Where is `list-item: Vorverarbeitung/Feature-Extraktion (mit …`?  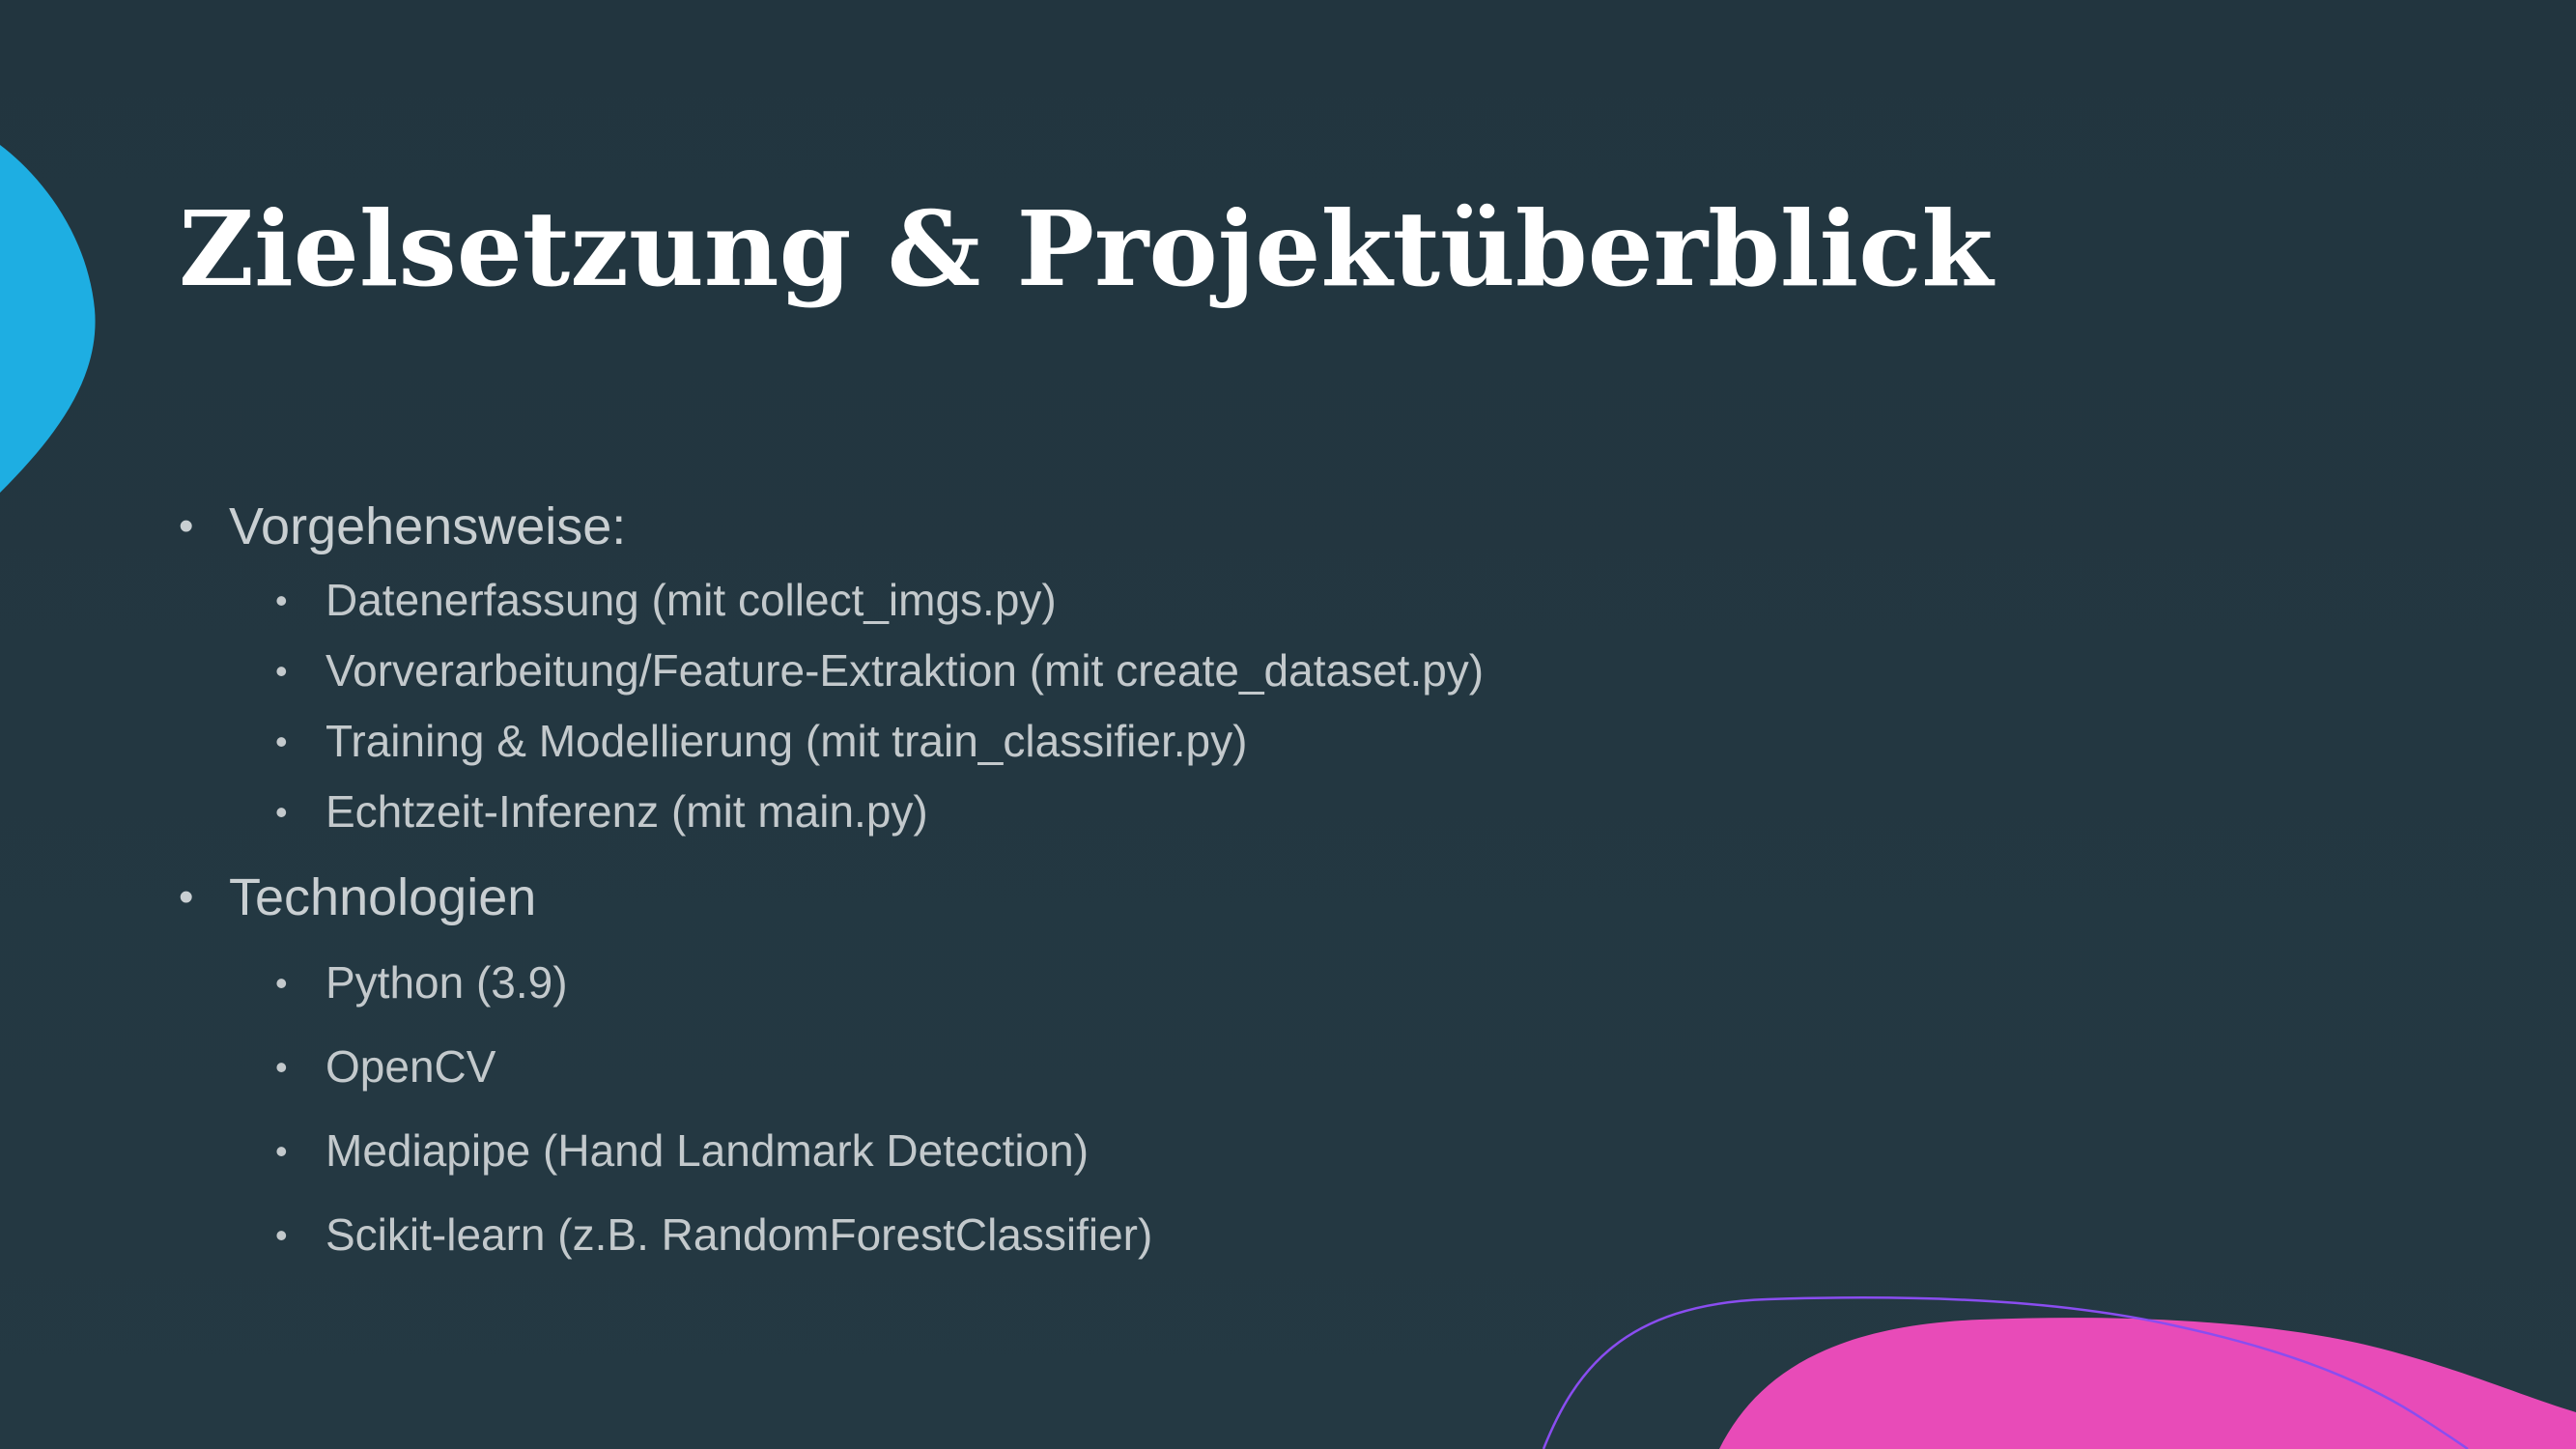
list-item: Vorverarbeitung/Feature-Extraktion (mit … is located at coordinates (1289, 671).